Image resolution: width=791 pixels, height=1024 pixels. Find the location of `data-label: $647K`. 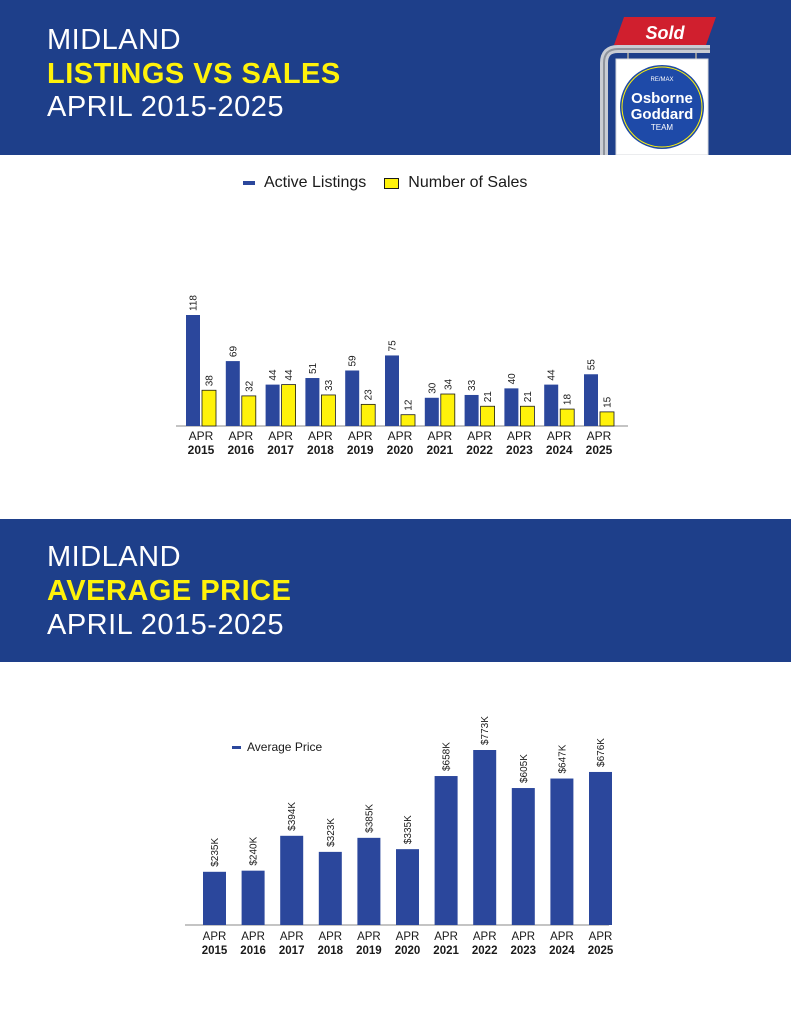

data-label: $647K is located at coordinates (562, 758).